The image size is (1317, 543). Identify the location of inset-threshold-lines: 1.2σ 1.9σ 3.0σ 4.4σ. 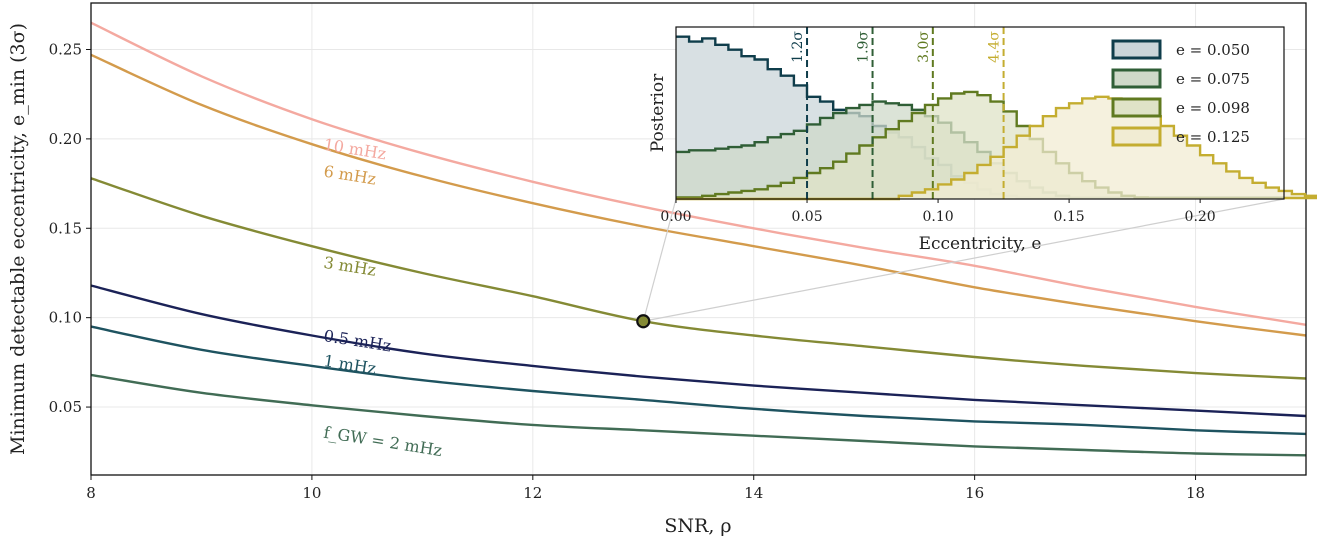
(897, 113).